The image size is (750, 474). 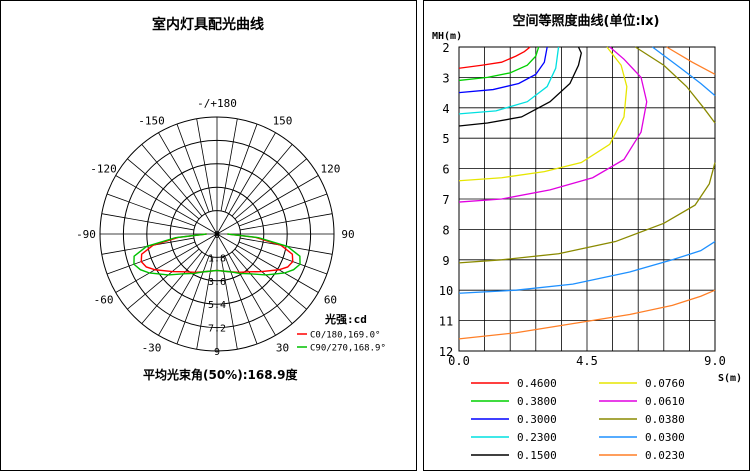 I want to click on isolux-legend-label: 0.3800, so click(x=537, y=401).